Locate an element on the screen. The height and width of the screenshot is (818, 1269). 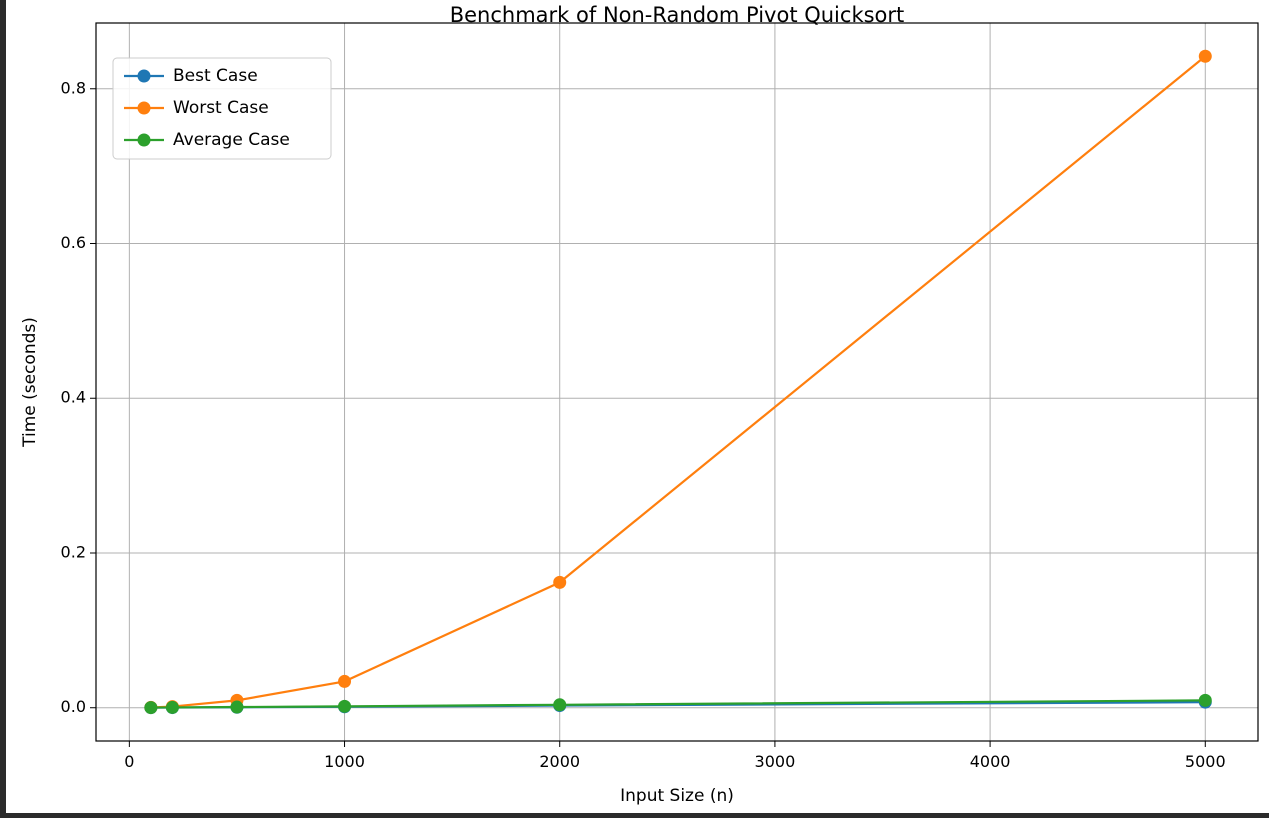
series-average-case is located at coordinates (678, 704).